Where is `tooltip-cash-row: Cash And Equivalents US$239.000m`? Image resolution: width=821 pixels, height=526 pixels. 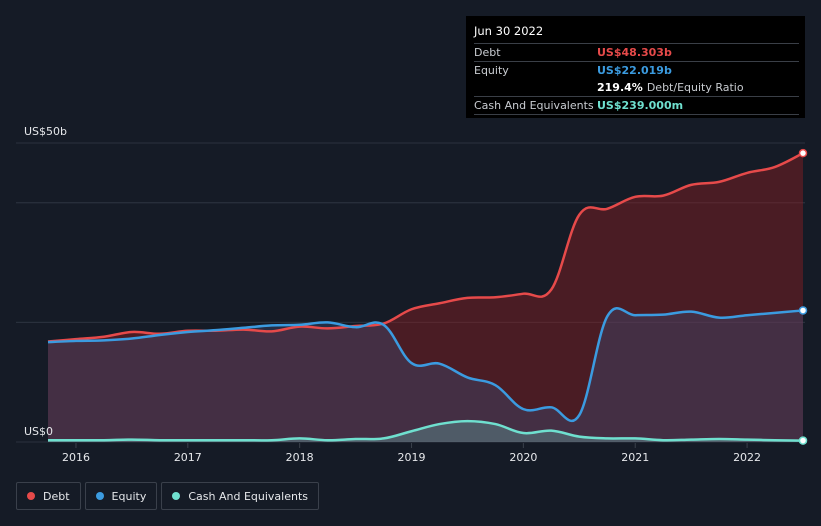 tooltip-cash-row: Cash And Equivalents US$239.000m is located at coordinates (636, 105).